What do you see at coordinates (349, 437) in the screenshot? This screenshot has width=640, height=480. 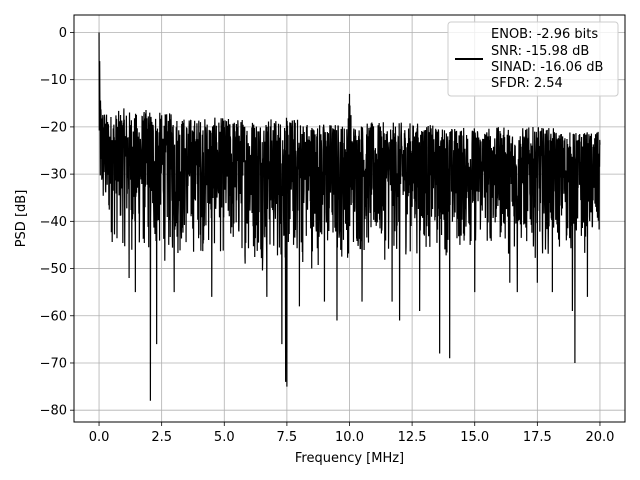 I see `x-tick-label: 10.0` at bounding box center [349, 437].